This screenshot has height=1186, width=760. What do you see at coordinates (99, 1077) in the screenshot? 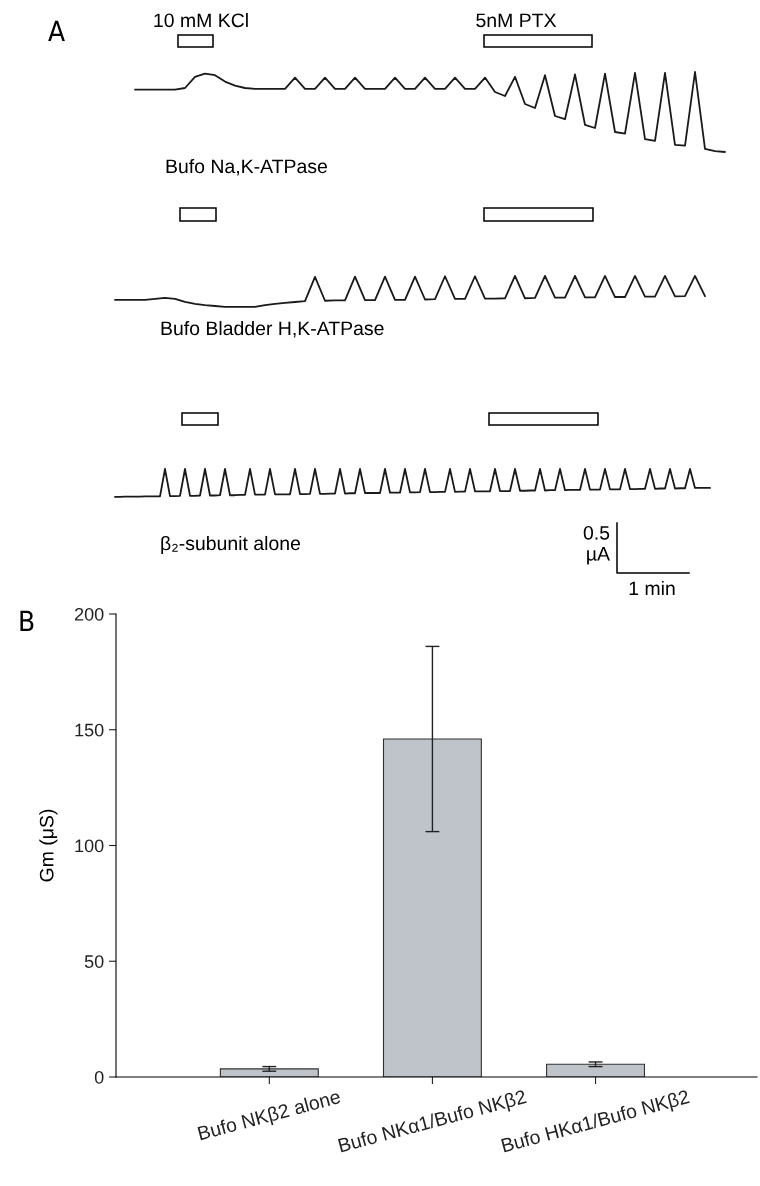
I see `y-tick-label: 0` at bounding box center [99, 1077].